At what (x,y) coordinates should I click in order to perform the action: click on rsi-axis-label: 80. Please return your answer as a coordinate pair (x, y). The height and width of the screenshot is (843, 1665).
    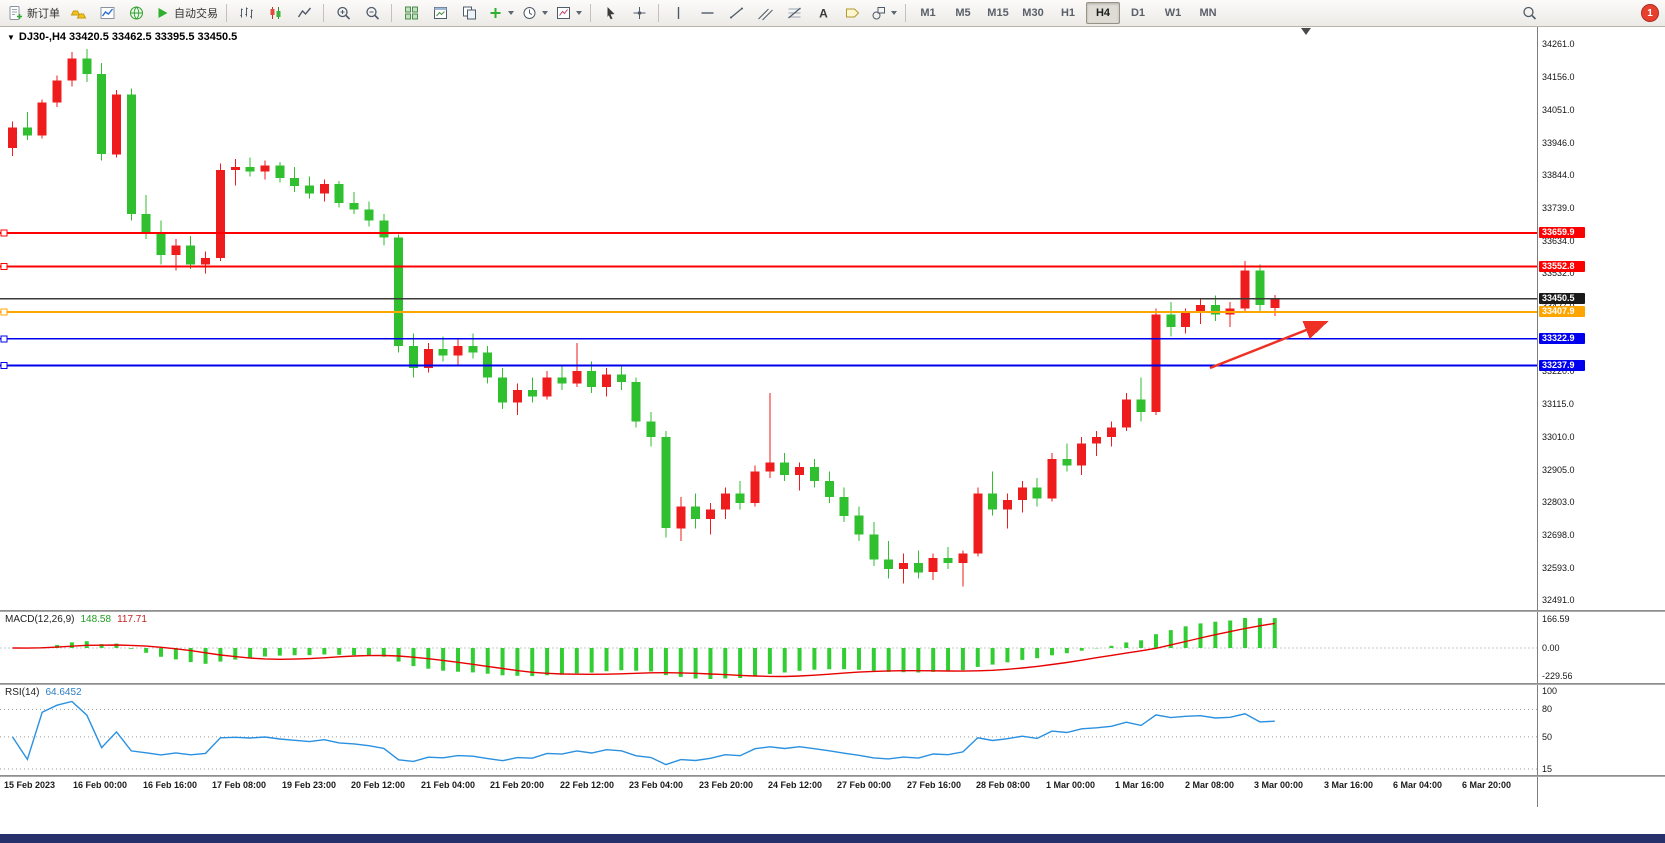
    Looking at the image, I should click on (1547, 709).